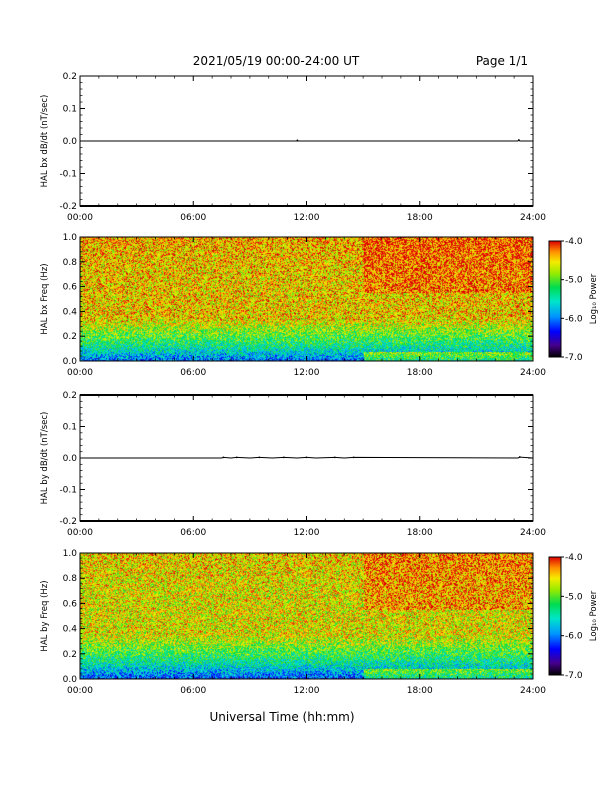 The width and height of the screenshot is (612, 792). What do you see at coordinates (45, 458) in the screenshot?
I see `y-axis-label: HAL by dB/dt (nT/sec)` at bounding box center [45, 458].